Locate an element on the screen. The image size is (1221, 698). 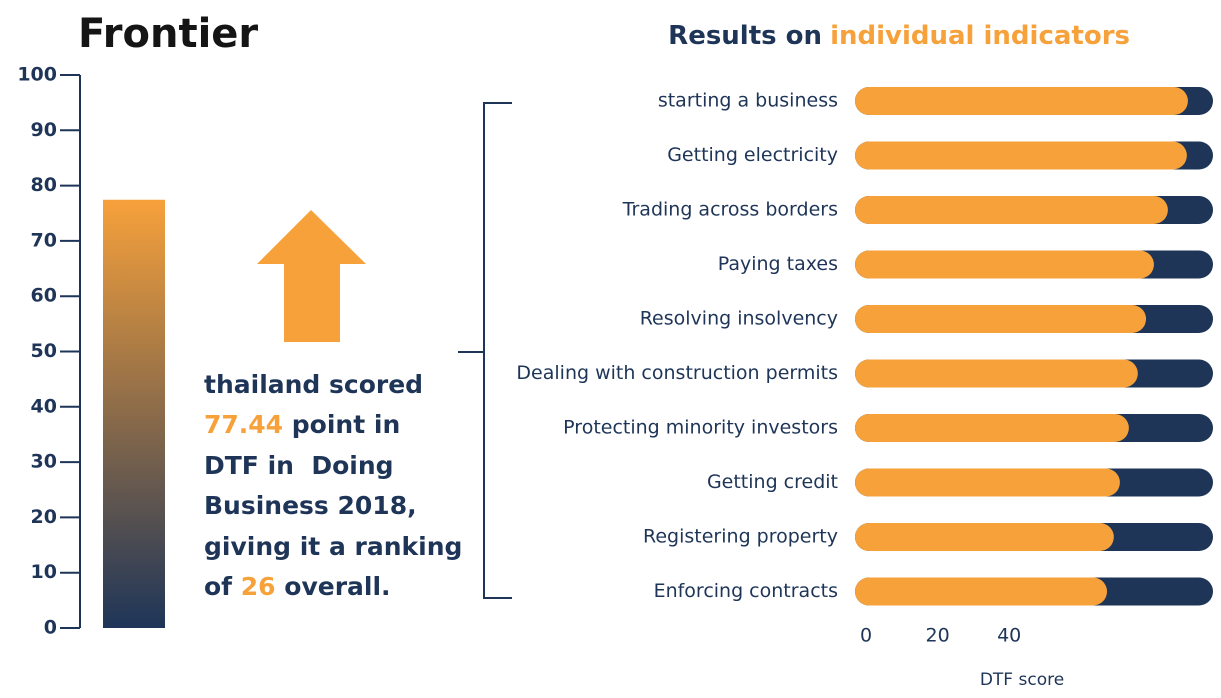
category-label: Enforcing contracts is located at coordinates (746, 591).